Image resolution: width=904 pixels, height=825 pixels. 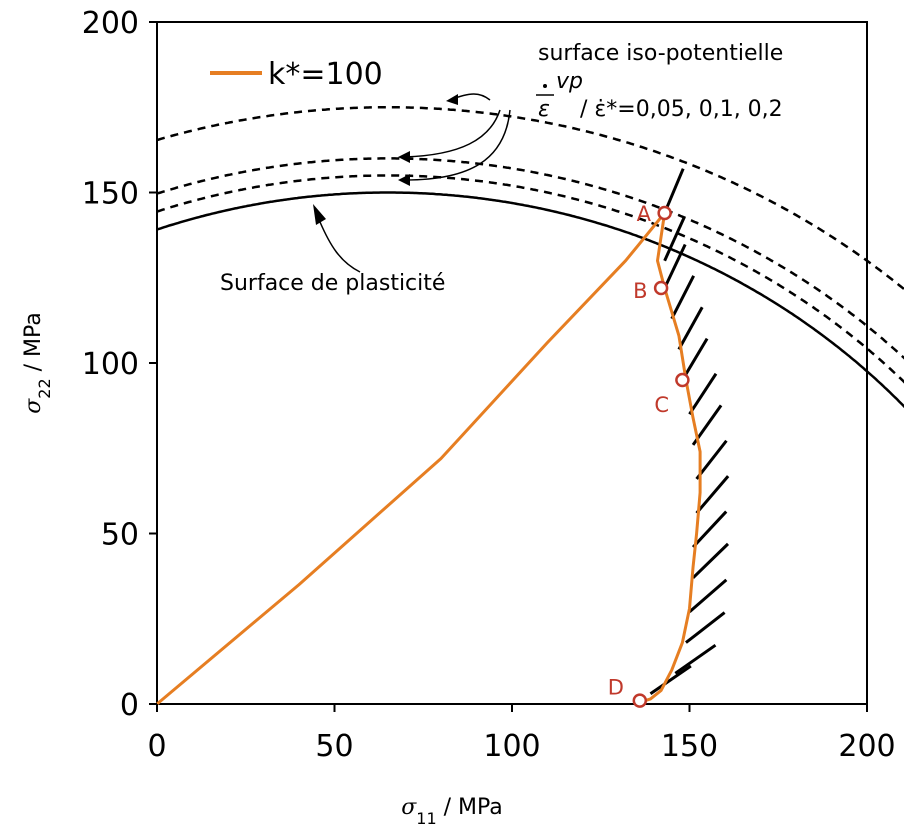 What do you see at coordinates (569, 81) in the screenshot?
I see `epsilon-superscript: vp` at bounding box center [569, 81].